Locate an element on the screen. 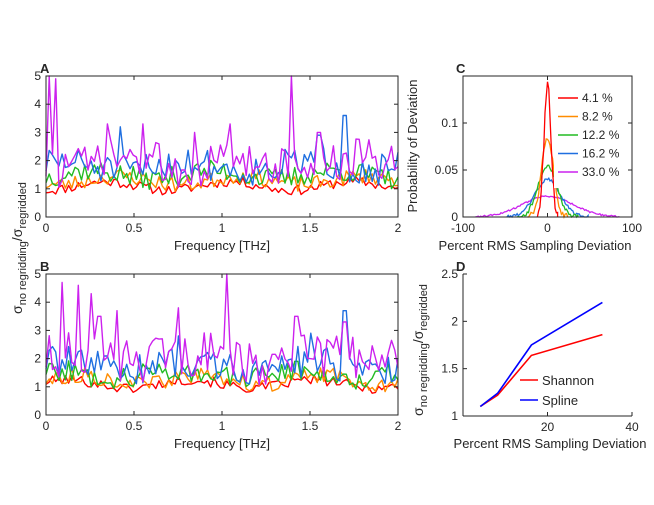 The width and height of the screenshot is (654, 505). plot-c-ylabel: Probability of Deviation is located at coordinates (412, 146).